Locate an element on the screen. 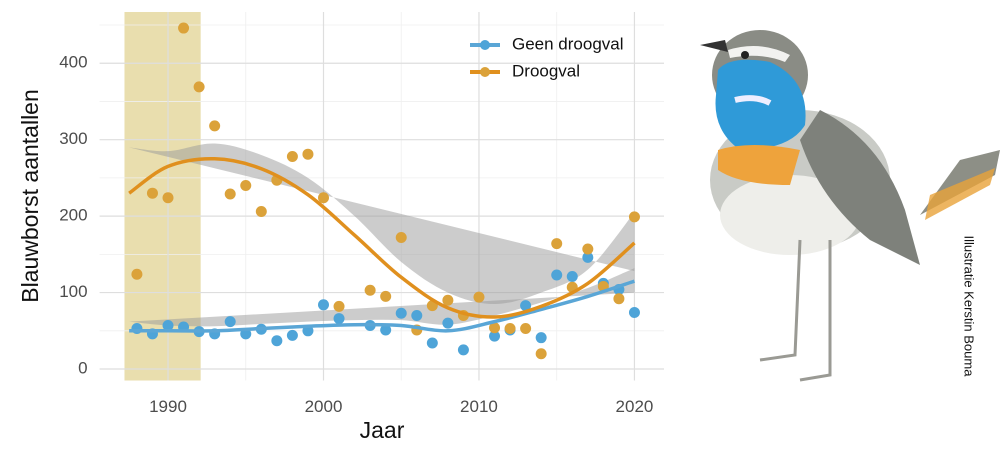 Image resolution: width=1000 pixels, height=449 pixels. y-tick-label: 300 is located at coordinates (73, 138).